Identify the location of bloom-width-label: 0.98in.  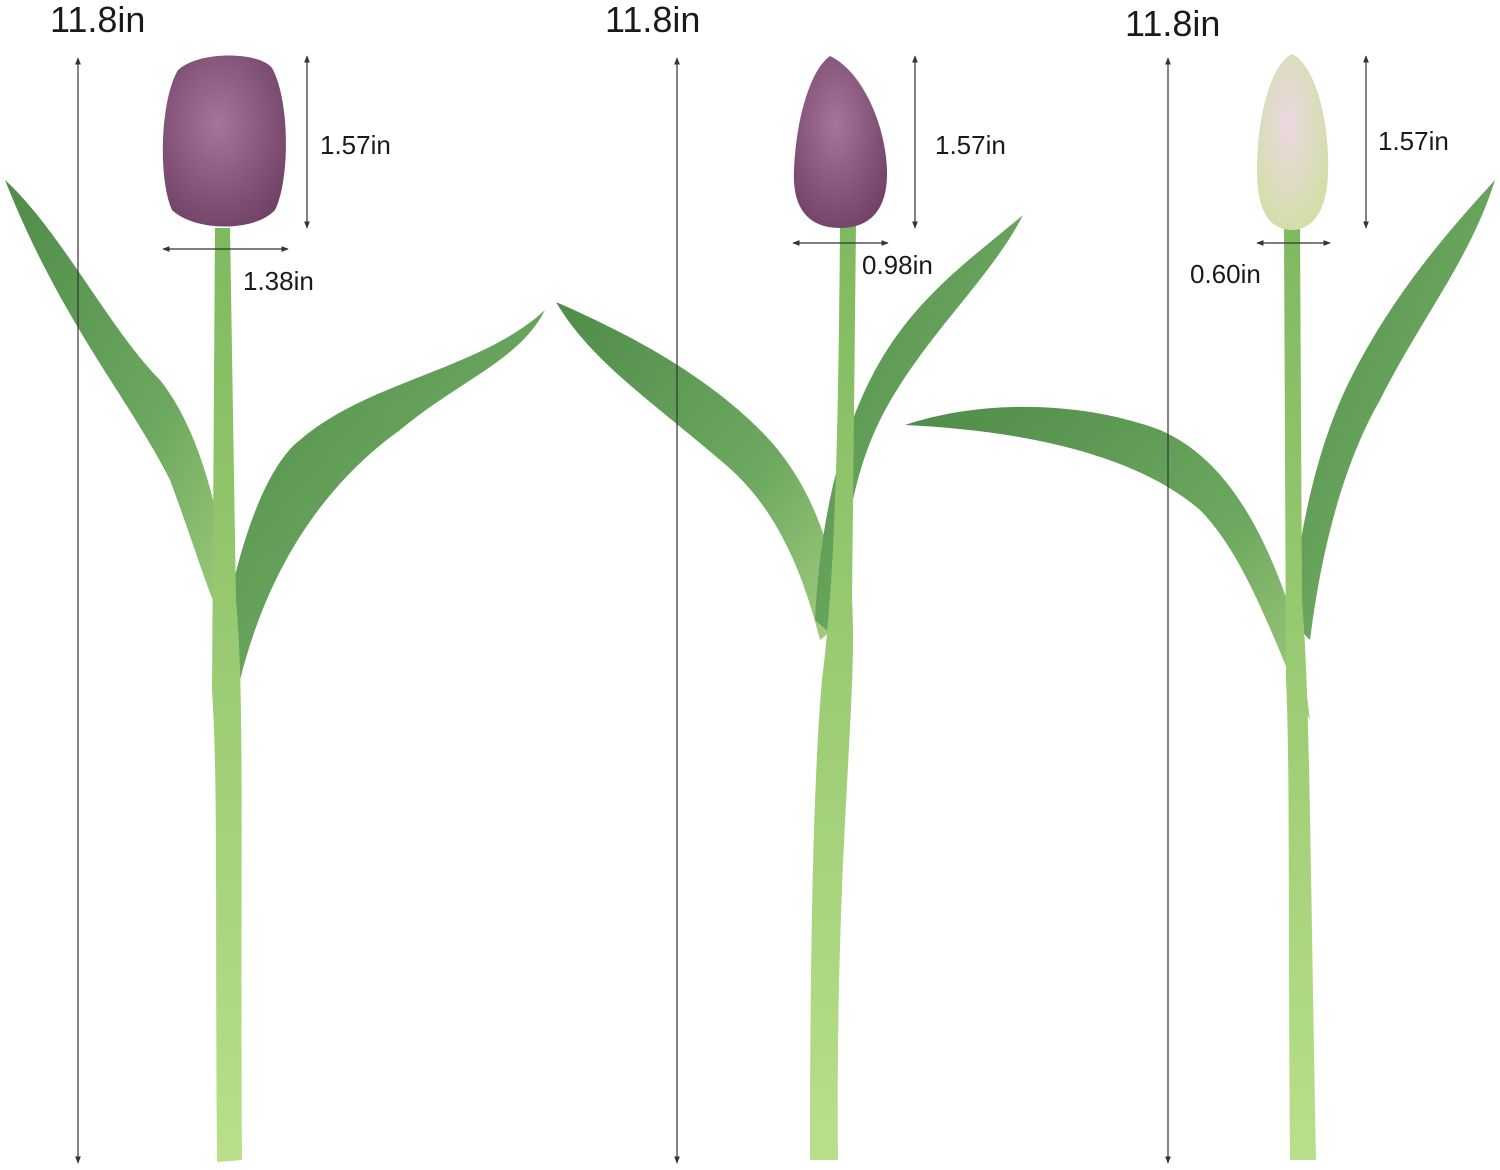
(897, 265).